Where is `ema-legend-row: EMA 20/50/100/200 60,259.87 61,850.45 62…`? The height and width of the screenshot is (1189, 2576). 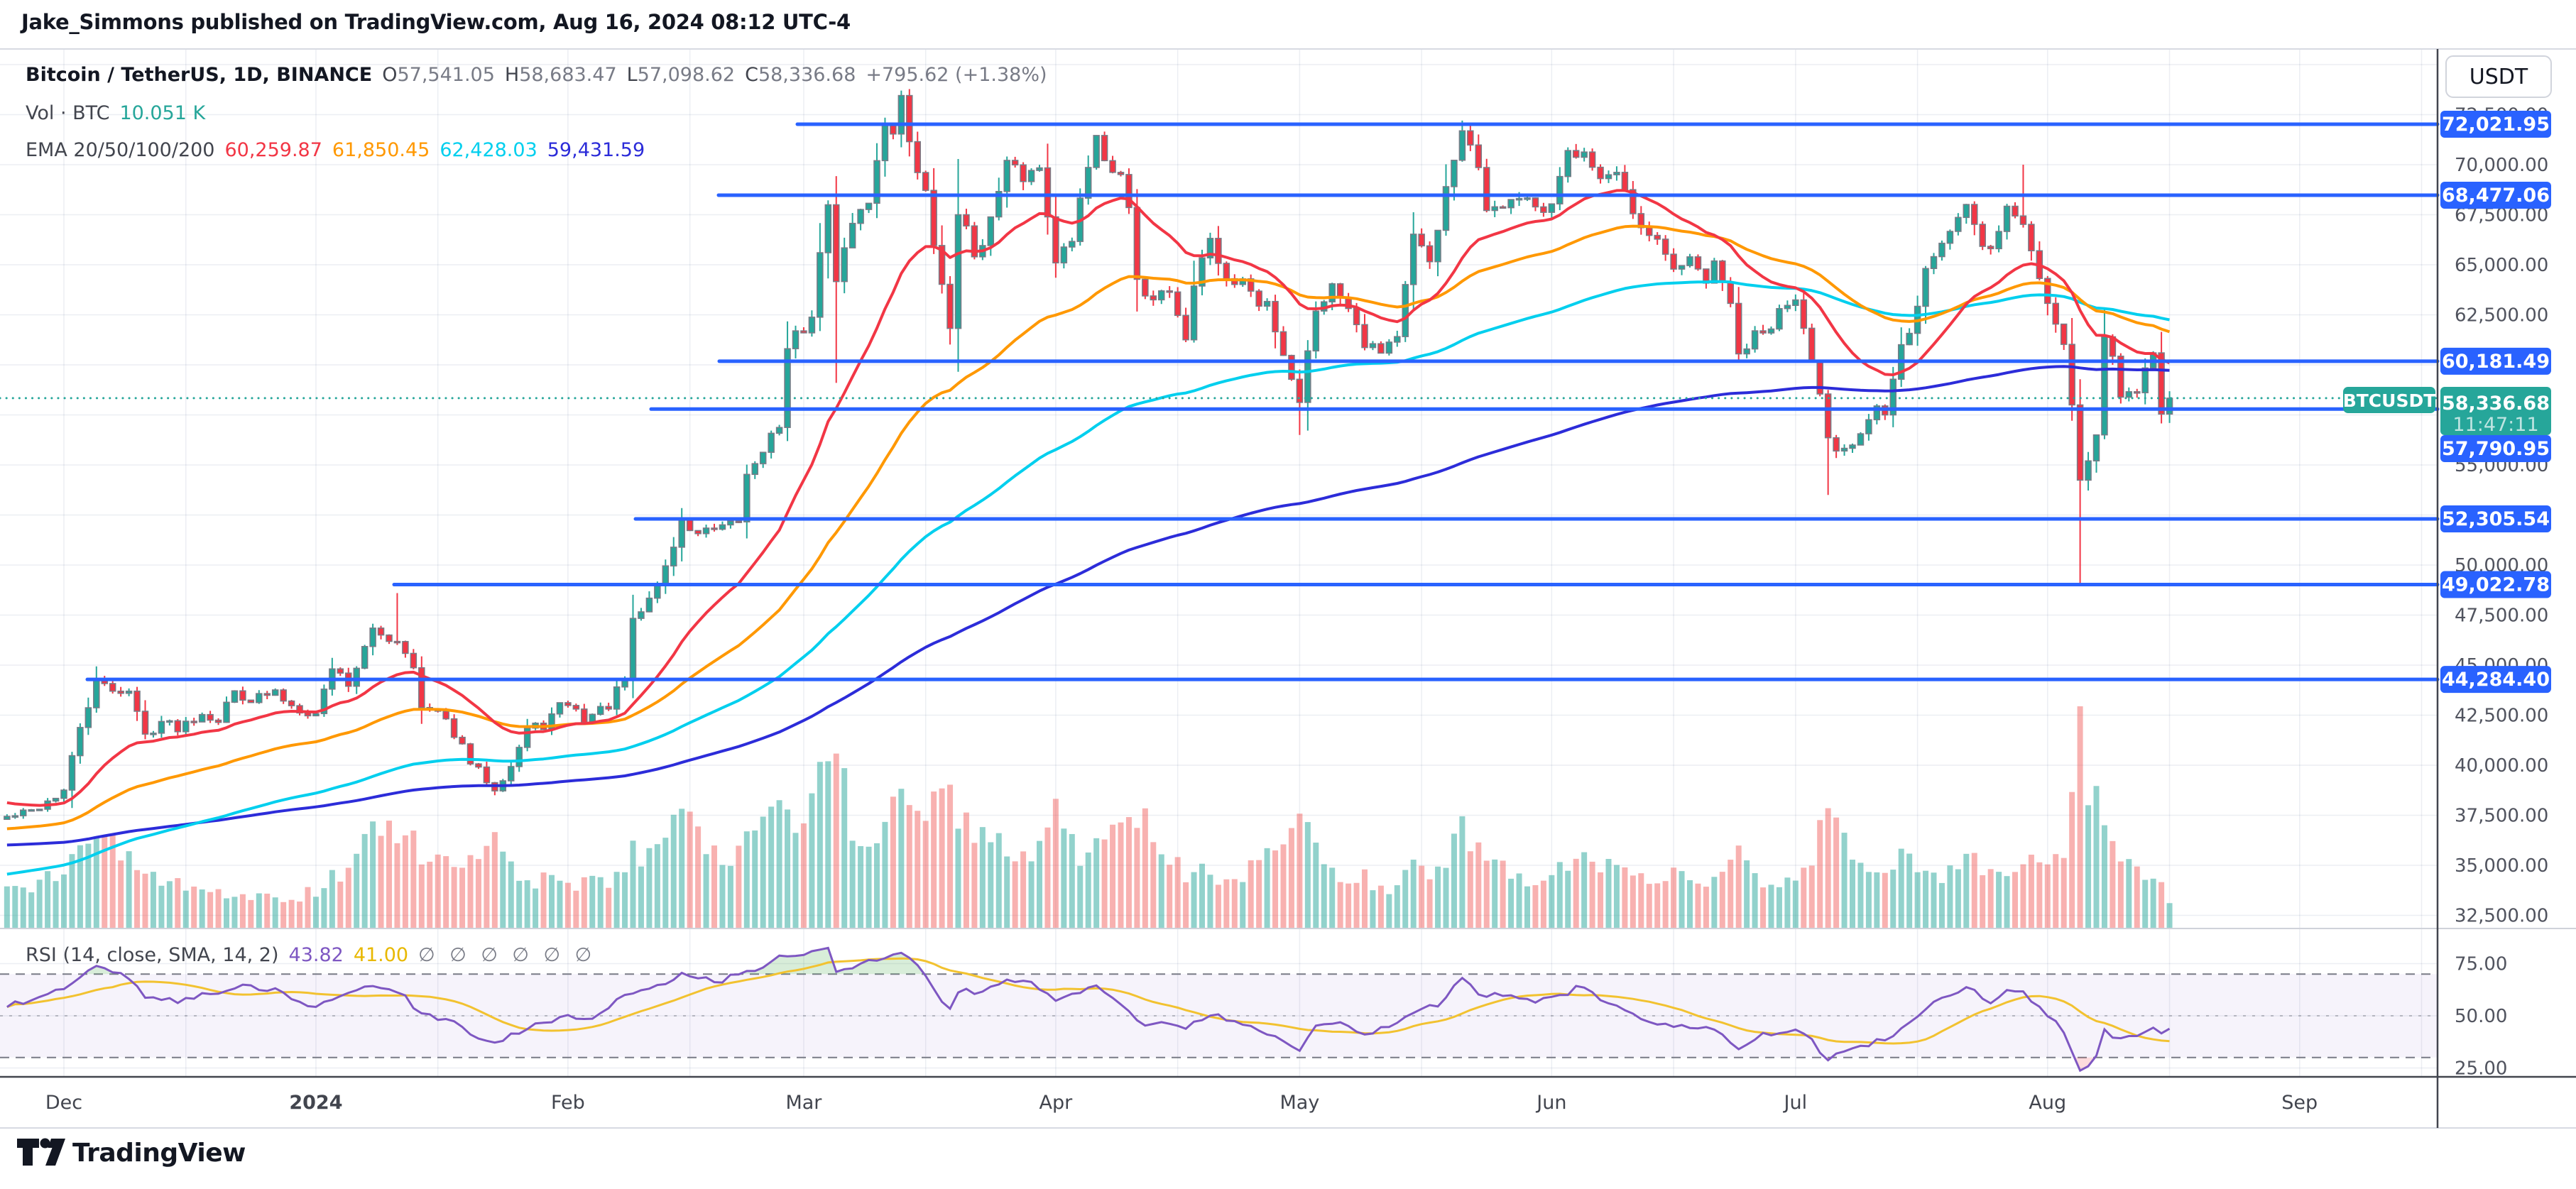
ema-legend-row: EMA 20/50/100/200 60,259.87 61,850.45 62… is located at coordinates (335, 150).